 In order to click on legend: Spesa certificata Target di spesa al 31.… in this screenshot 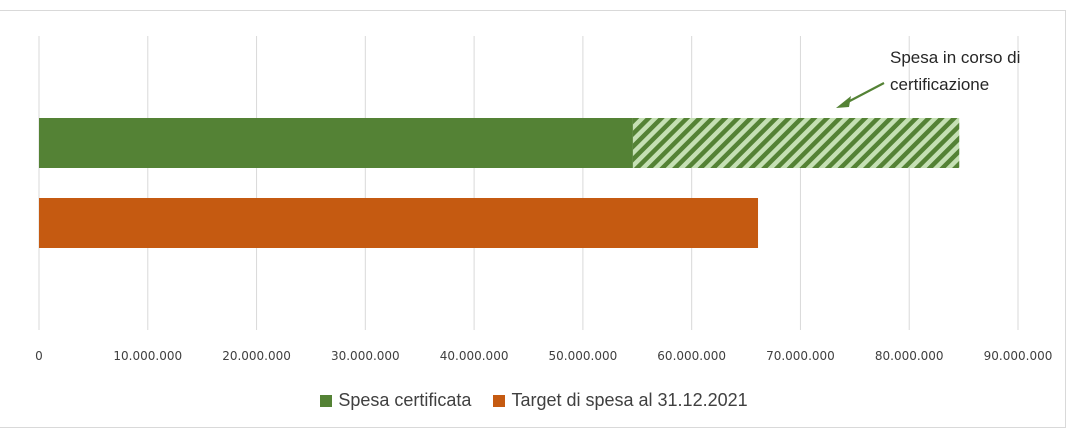, I will do `click(534, 400)`.